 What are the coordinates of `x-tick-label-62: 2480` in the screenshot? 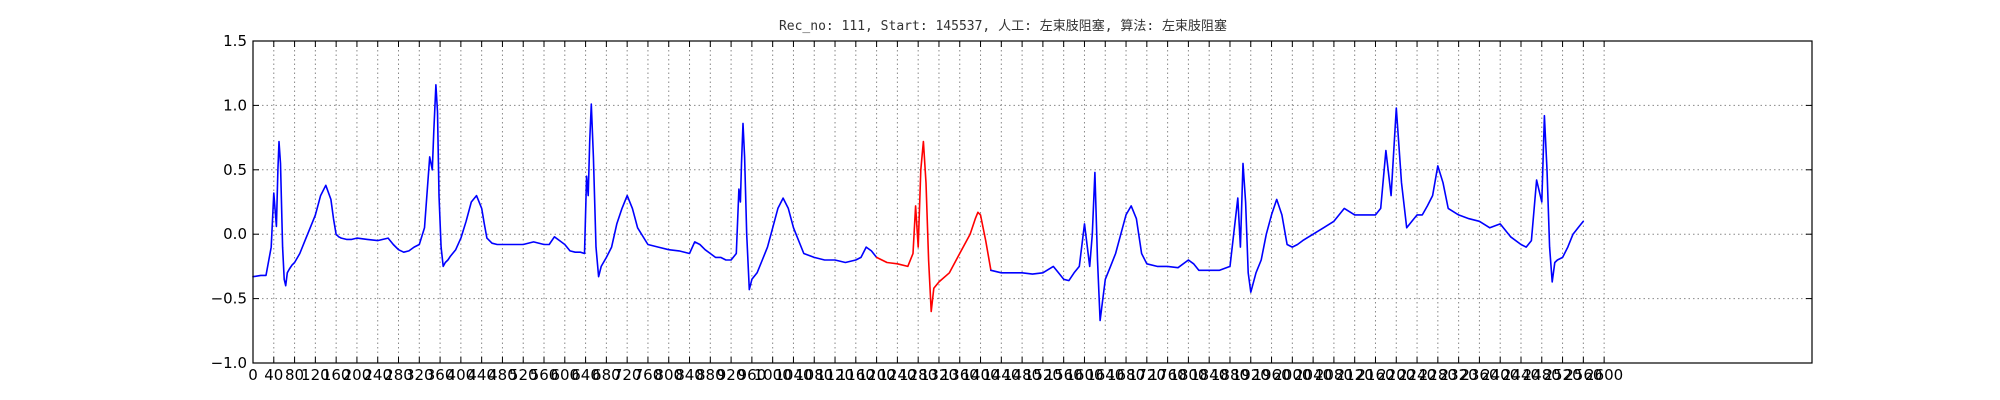 It's located at (1542, 375).